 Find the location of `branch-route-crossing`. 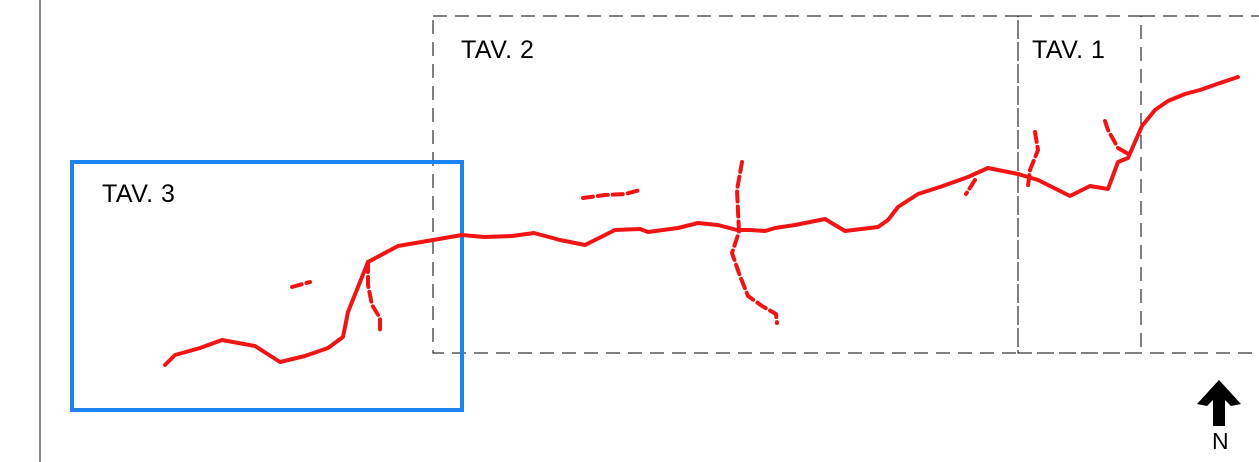

branch-route-crossing is located at coordinates (754, 242).